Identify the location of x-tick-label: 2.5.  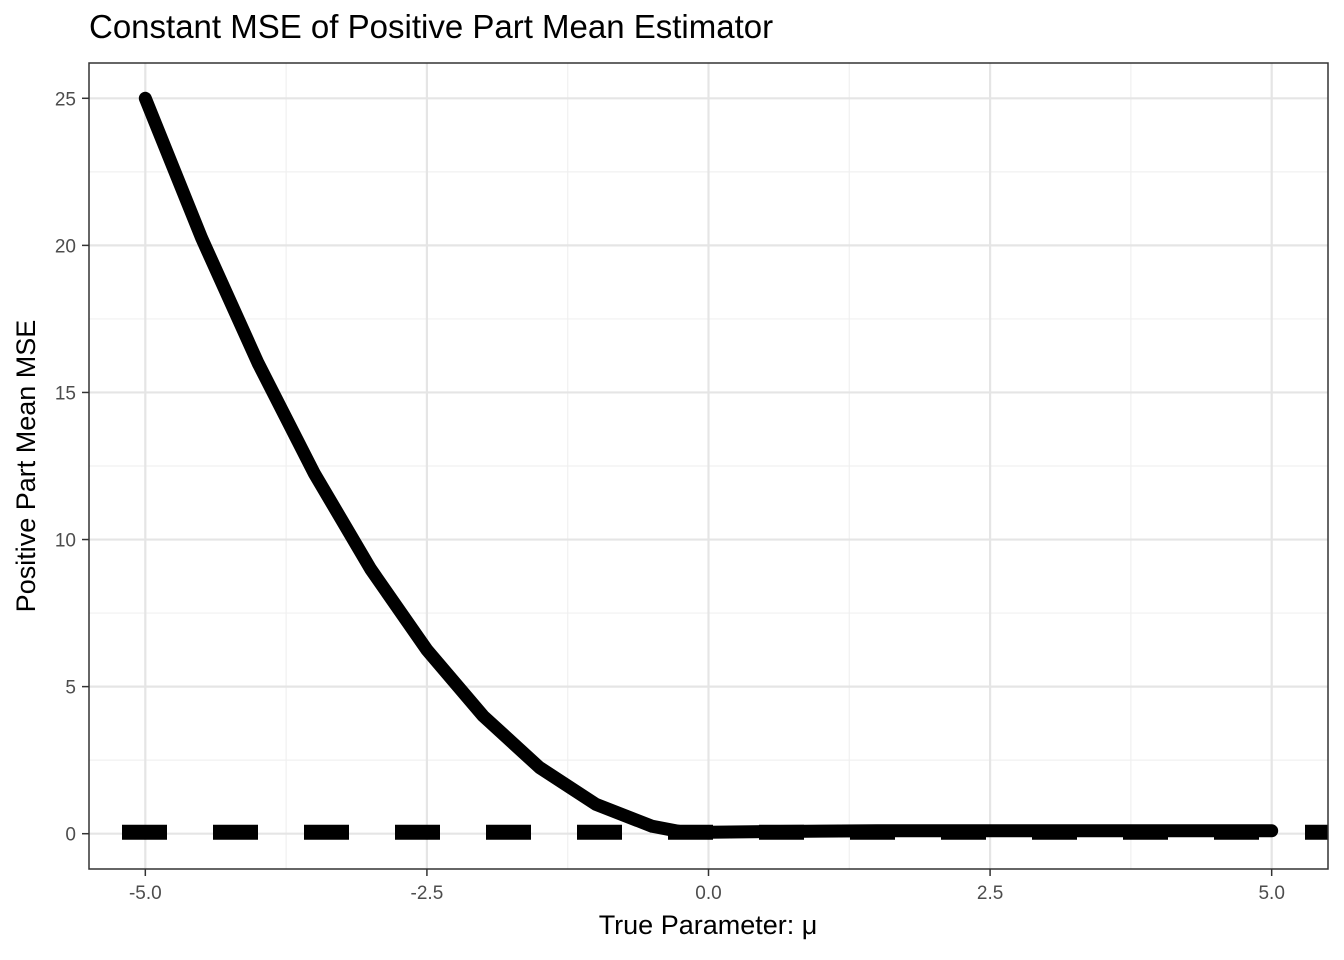
(990, 893).